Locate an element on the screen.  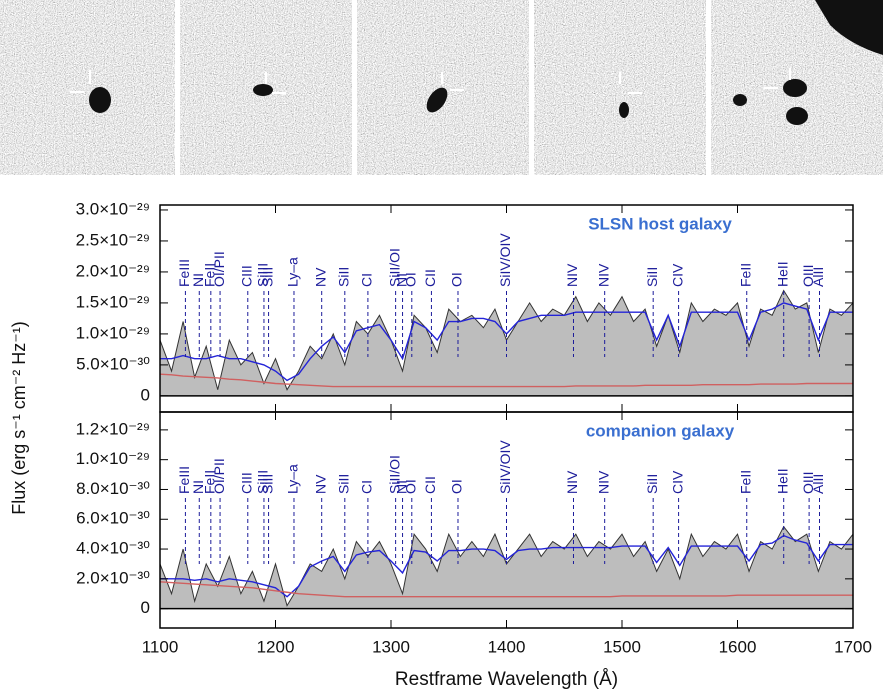
y-tick-label: 3.0×10⁻²⁹ is located at coordinates (113, 208).